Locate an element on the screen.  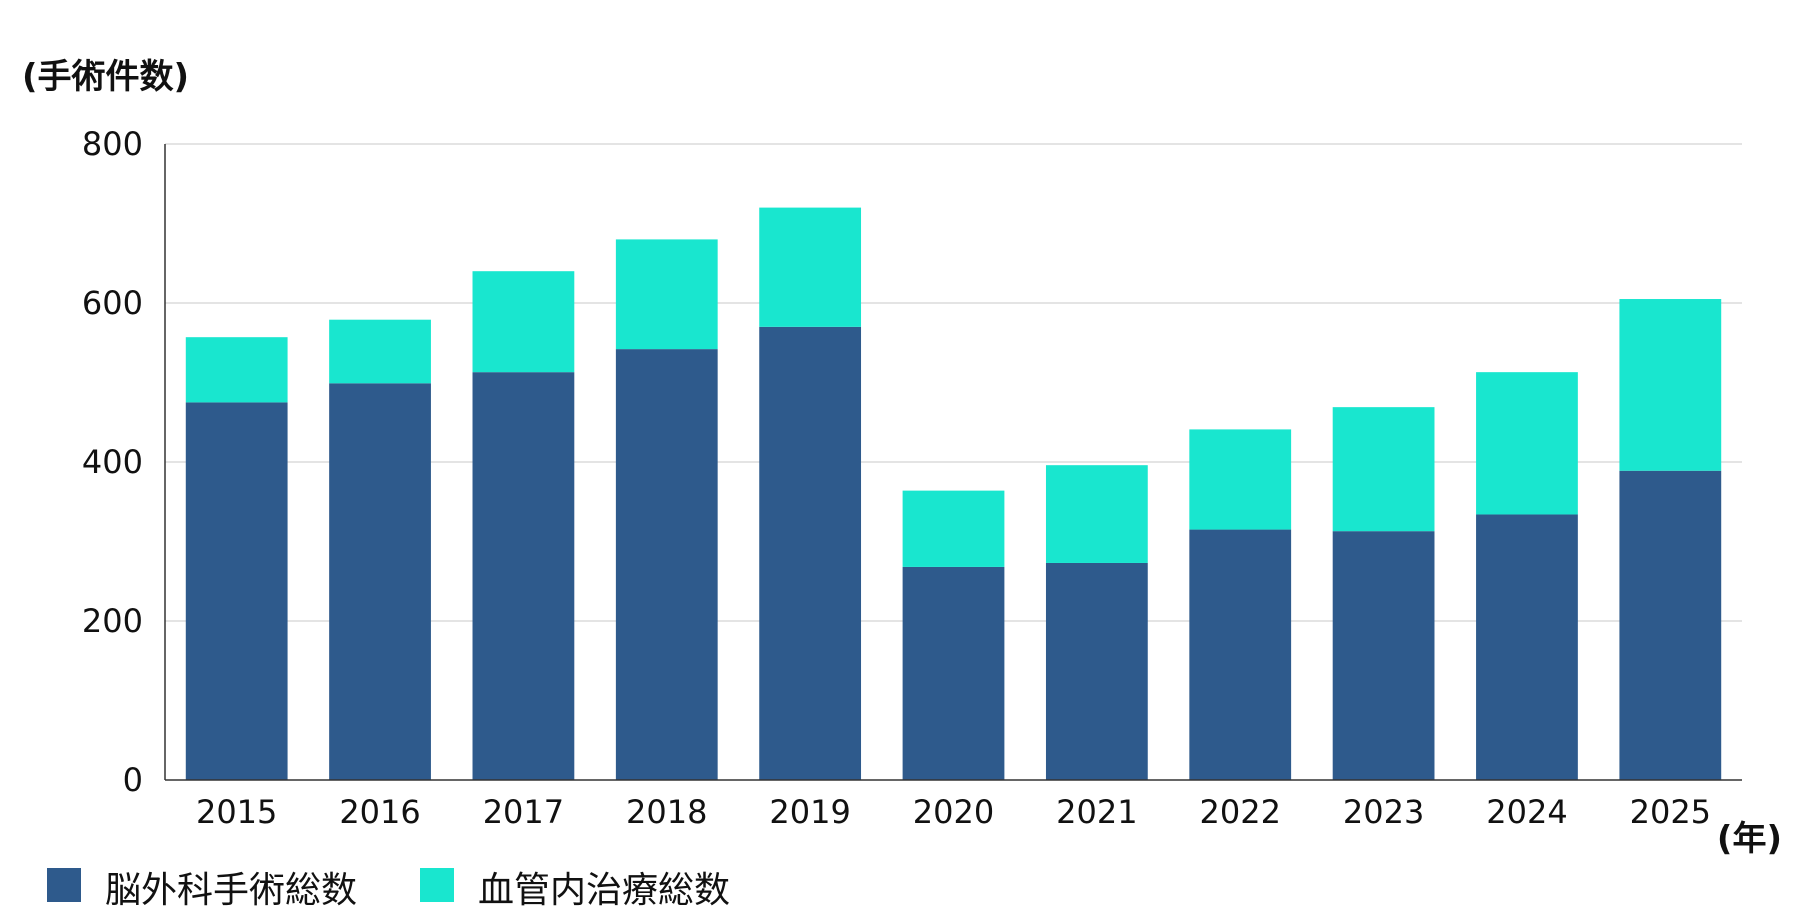
bar-endovascular-2021 is located at coordinates (1096, 514).